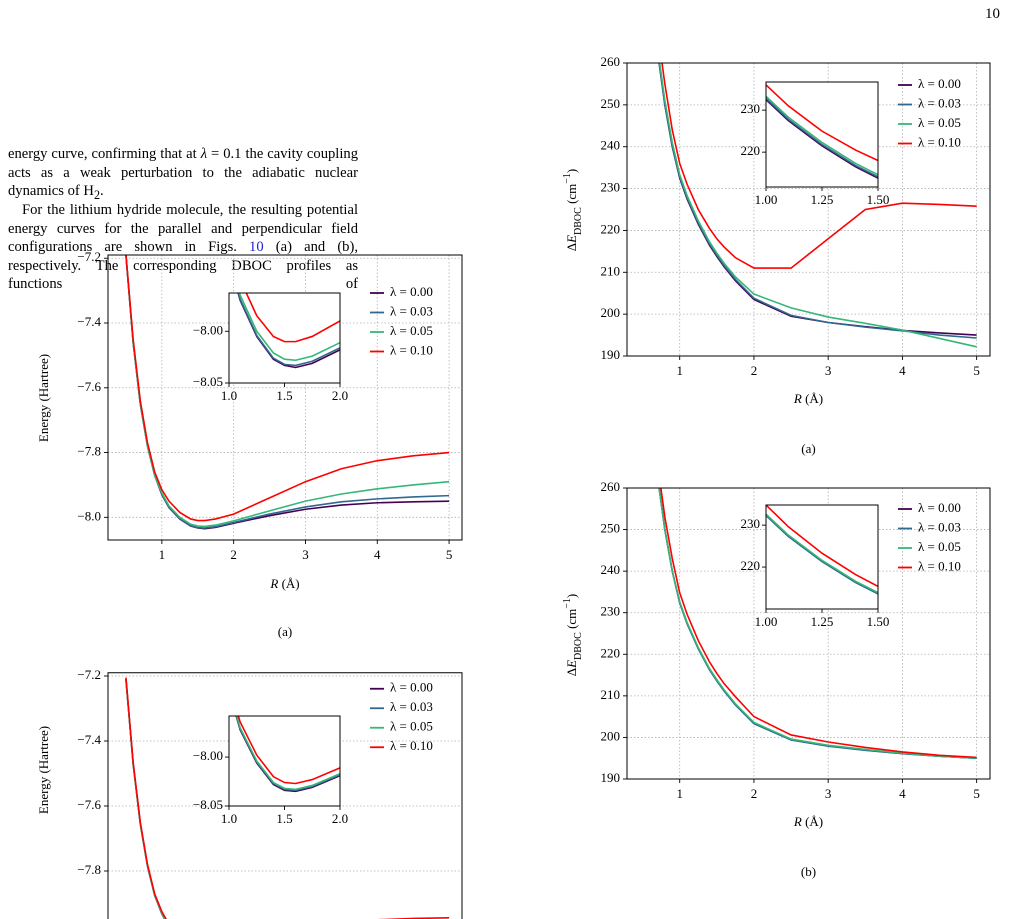 This screenshot has width=1029, height=919. Describe the element at coordinates (611, 694) in the screenshot. I see `y-tick-label: 210` at that location.